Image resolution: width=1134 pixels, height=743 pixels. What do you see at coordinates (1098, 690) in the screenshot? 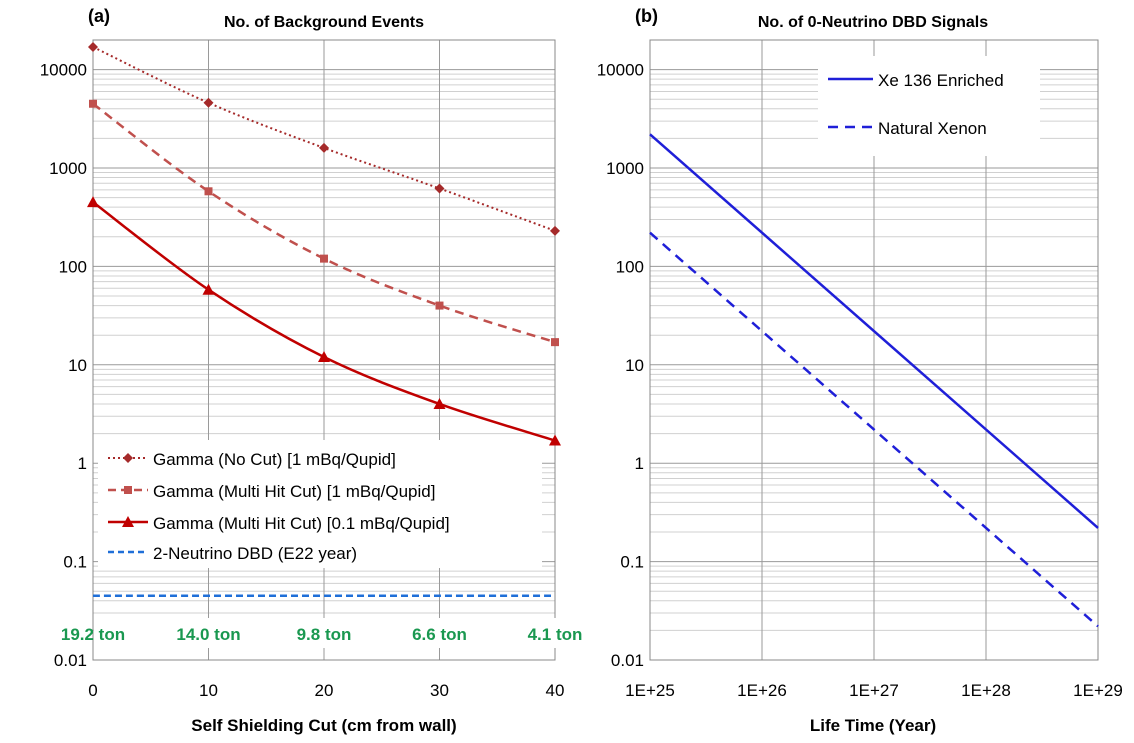
I see `x-tick-label: 1E+29` at bounding box center [1098, 690].